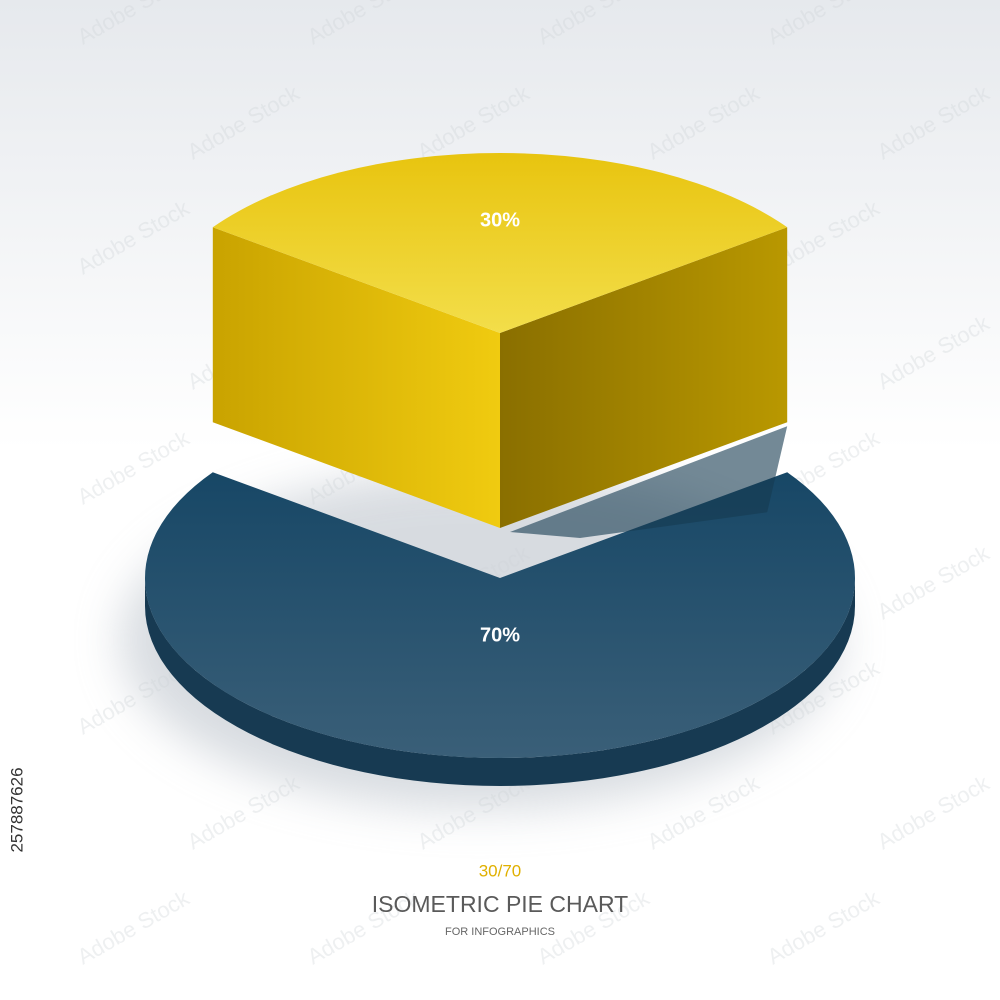 Image resolution: width=1000 pixels, height=1000 pixels. What do you see at coordinates (500, 220) in the screenshot?
I see `slice-label: 30%` at bounding box center [500, 220].